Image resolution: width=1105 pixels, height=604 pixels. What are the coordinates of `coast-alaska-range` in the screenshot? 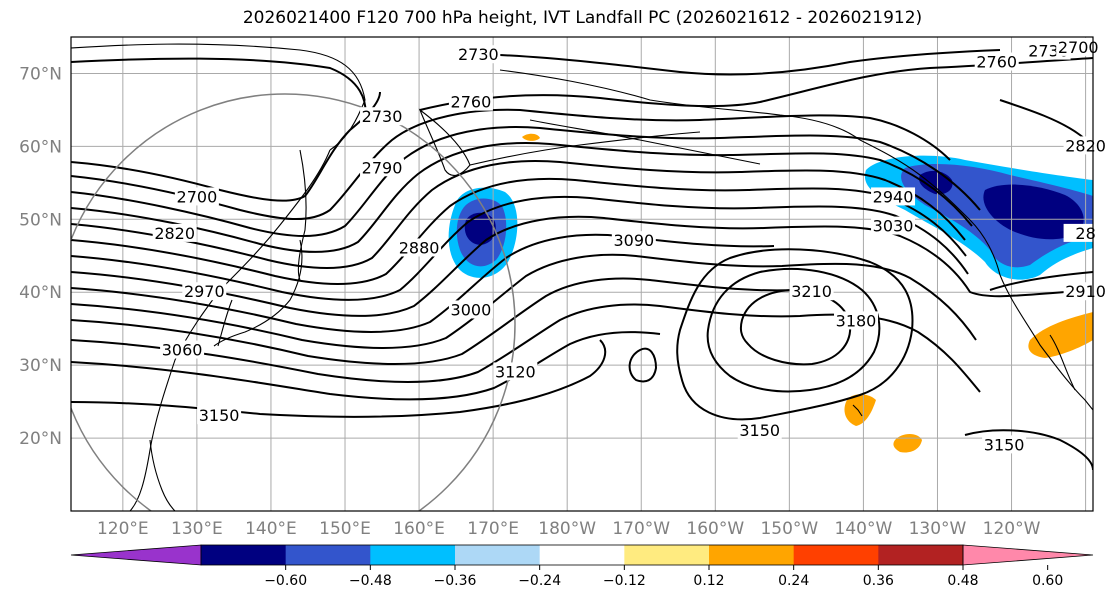 It's located at (645, 142).